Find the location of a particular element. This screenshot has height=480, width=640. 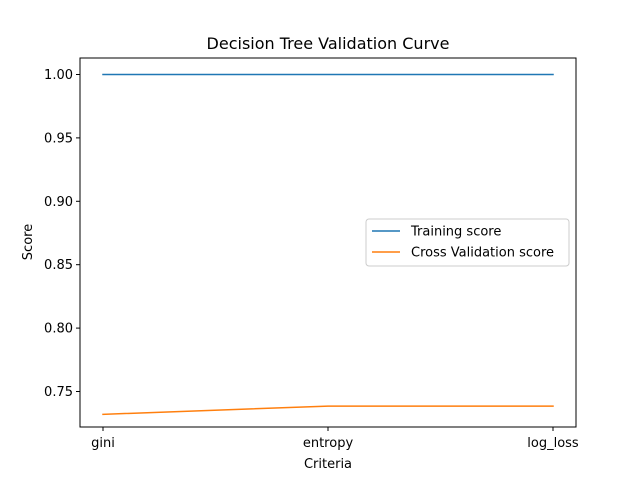

y-axis: 0.75 0.80 0.85 0.90 0.95 1.00 is located at coordinates (62, 234).